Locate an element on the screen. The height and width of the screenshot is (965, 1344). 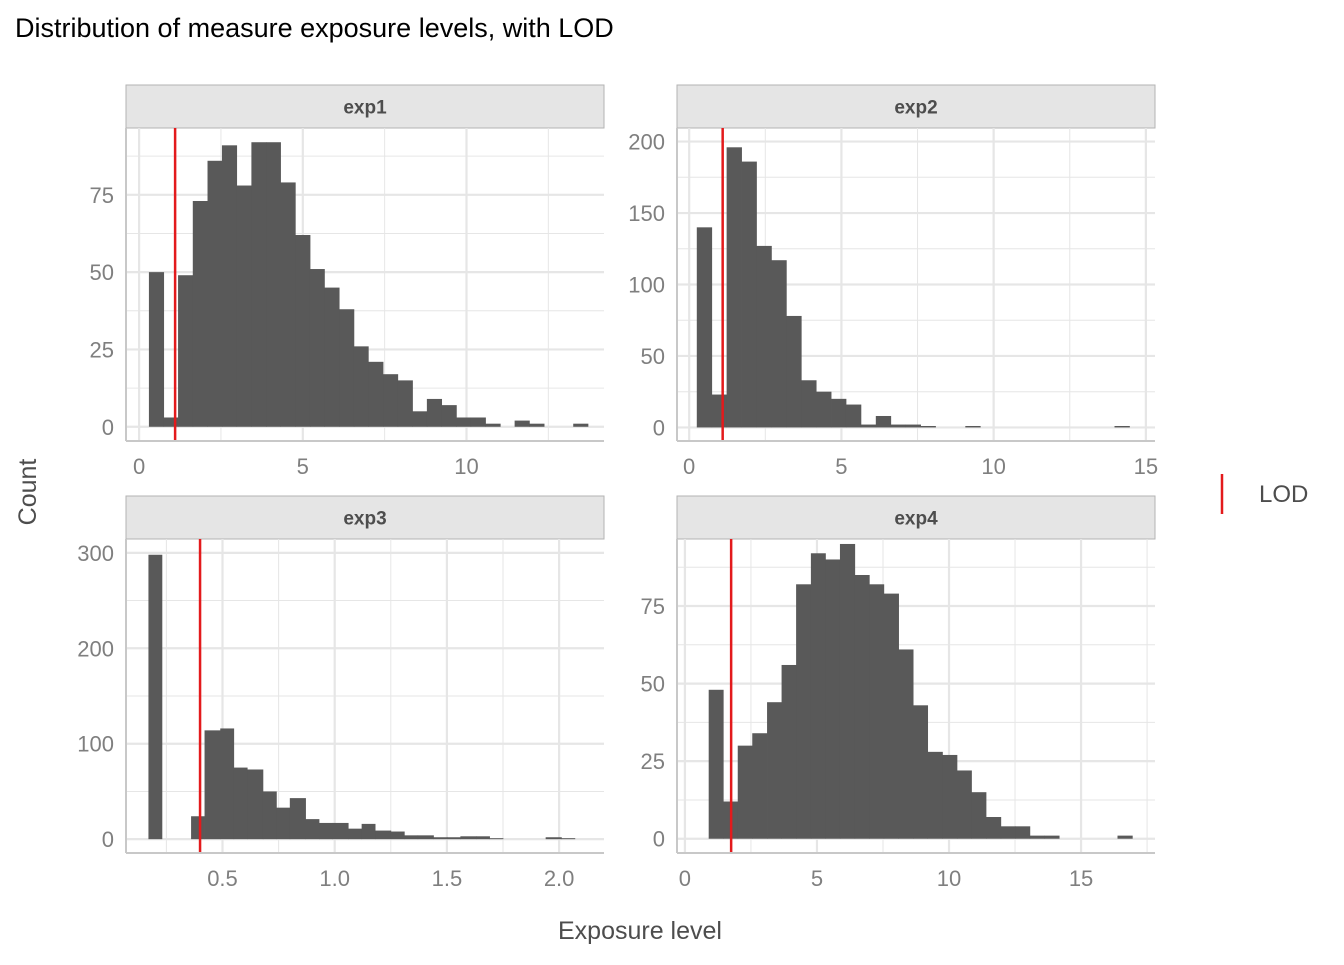
x-tick-label: 1.0 is located at coordinates (334, 878).